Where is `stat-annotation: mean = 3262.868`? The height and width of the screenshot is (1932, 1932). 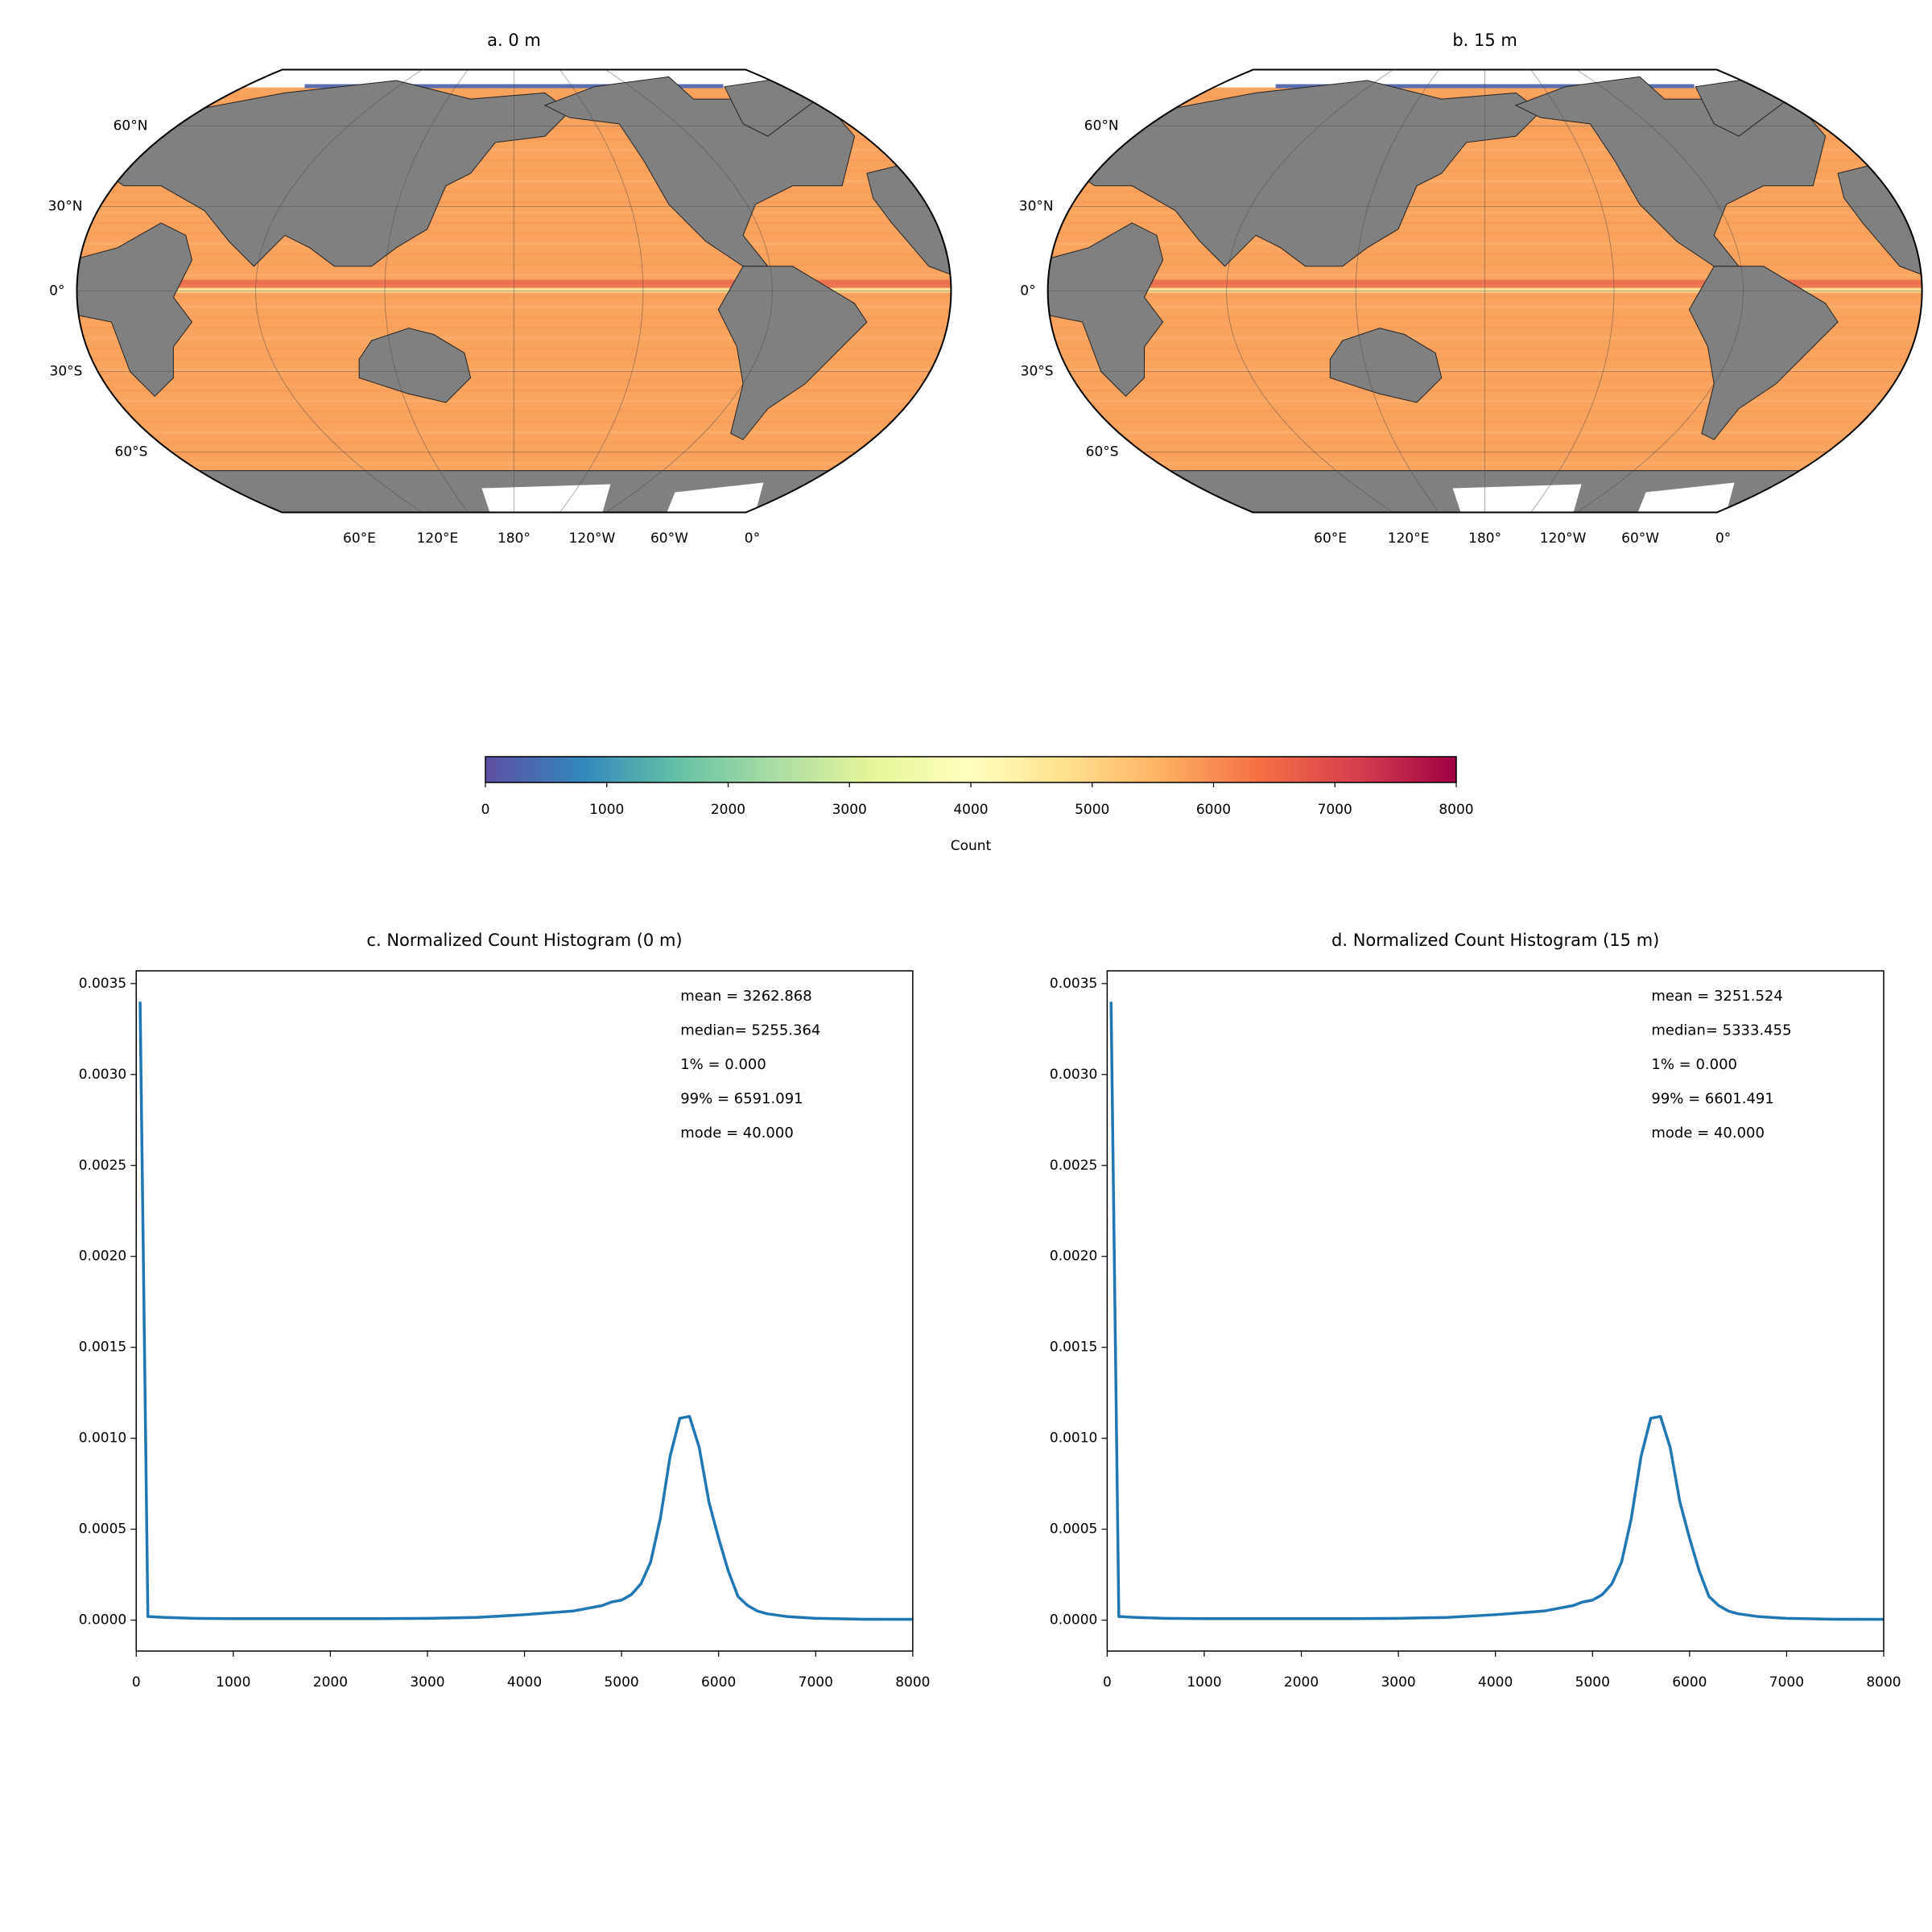
stat-annotation: mean = 3262.868 is located at coordinates (745, 996).